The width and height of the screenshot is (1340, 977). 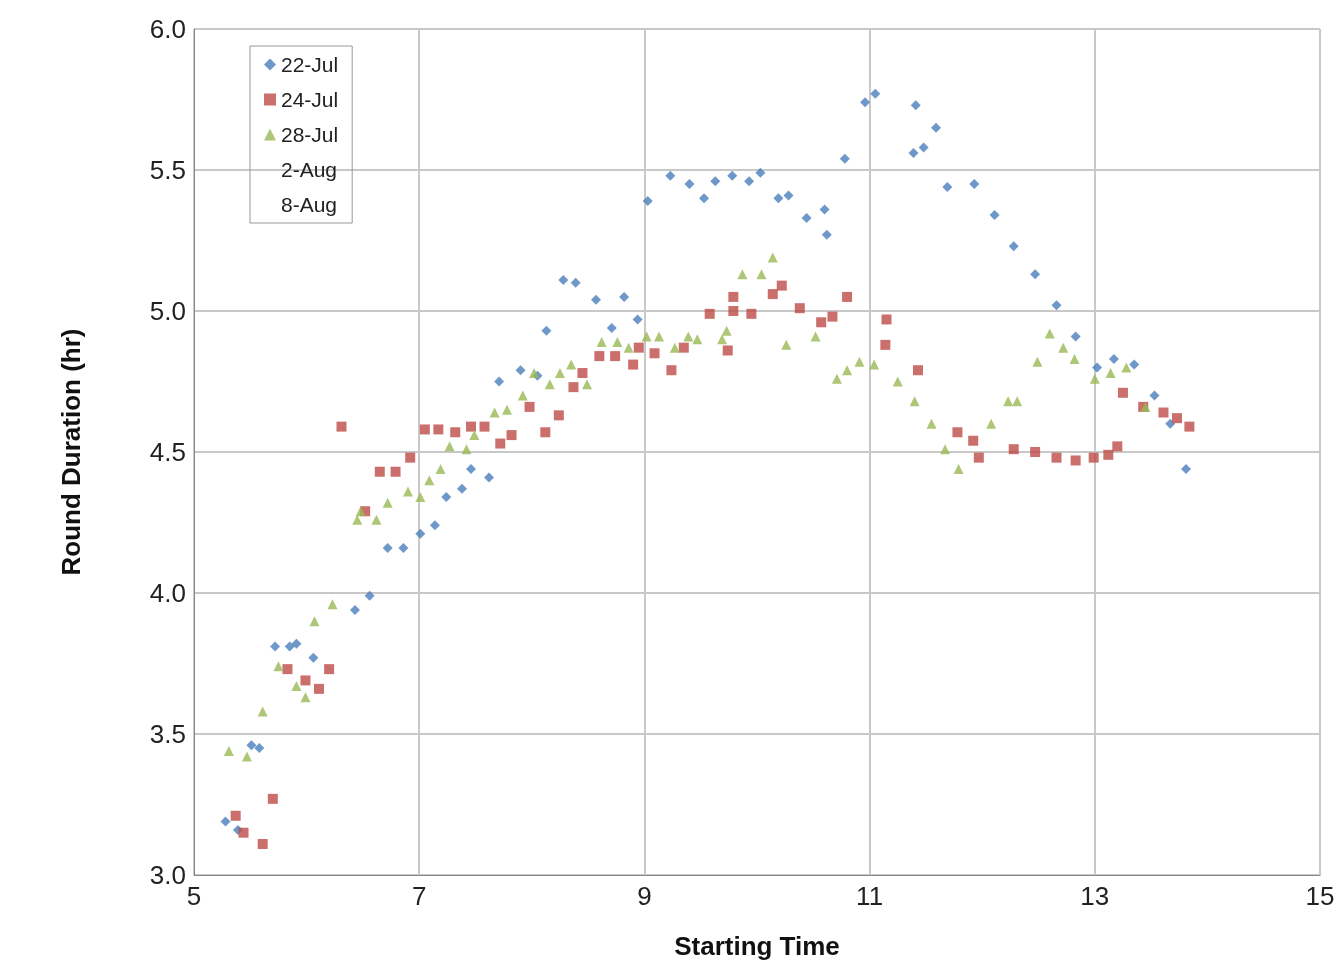 I want to click on y-tick-label: 4.5, so click(x=167, y=452).